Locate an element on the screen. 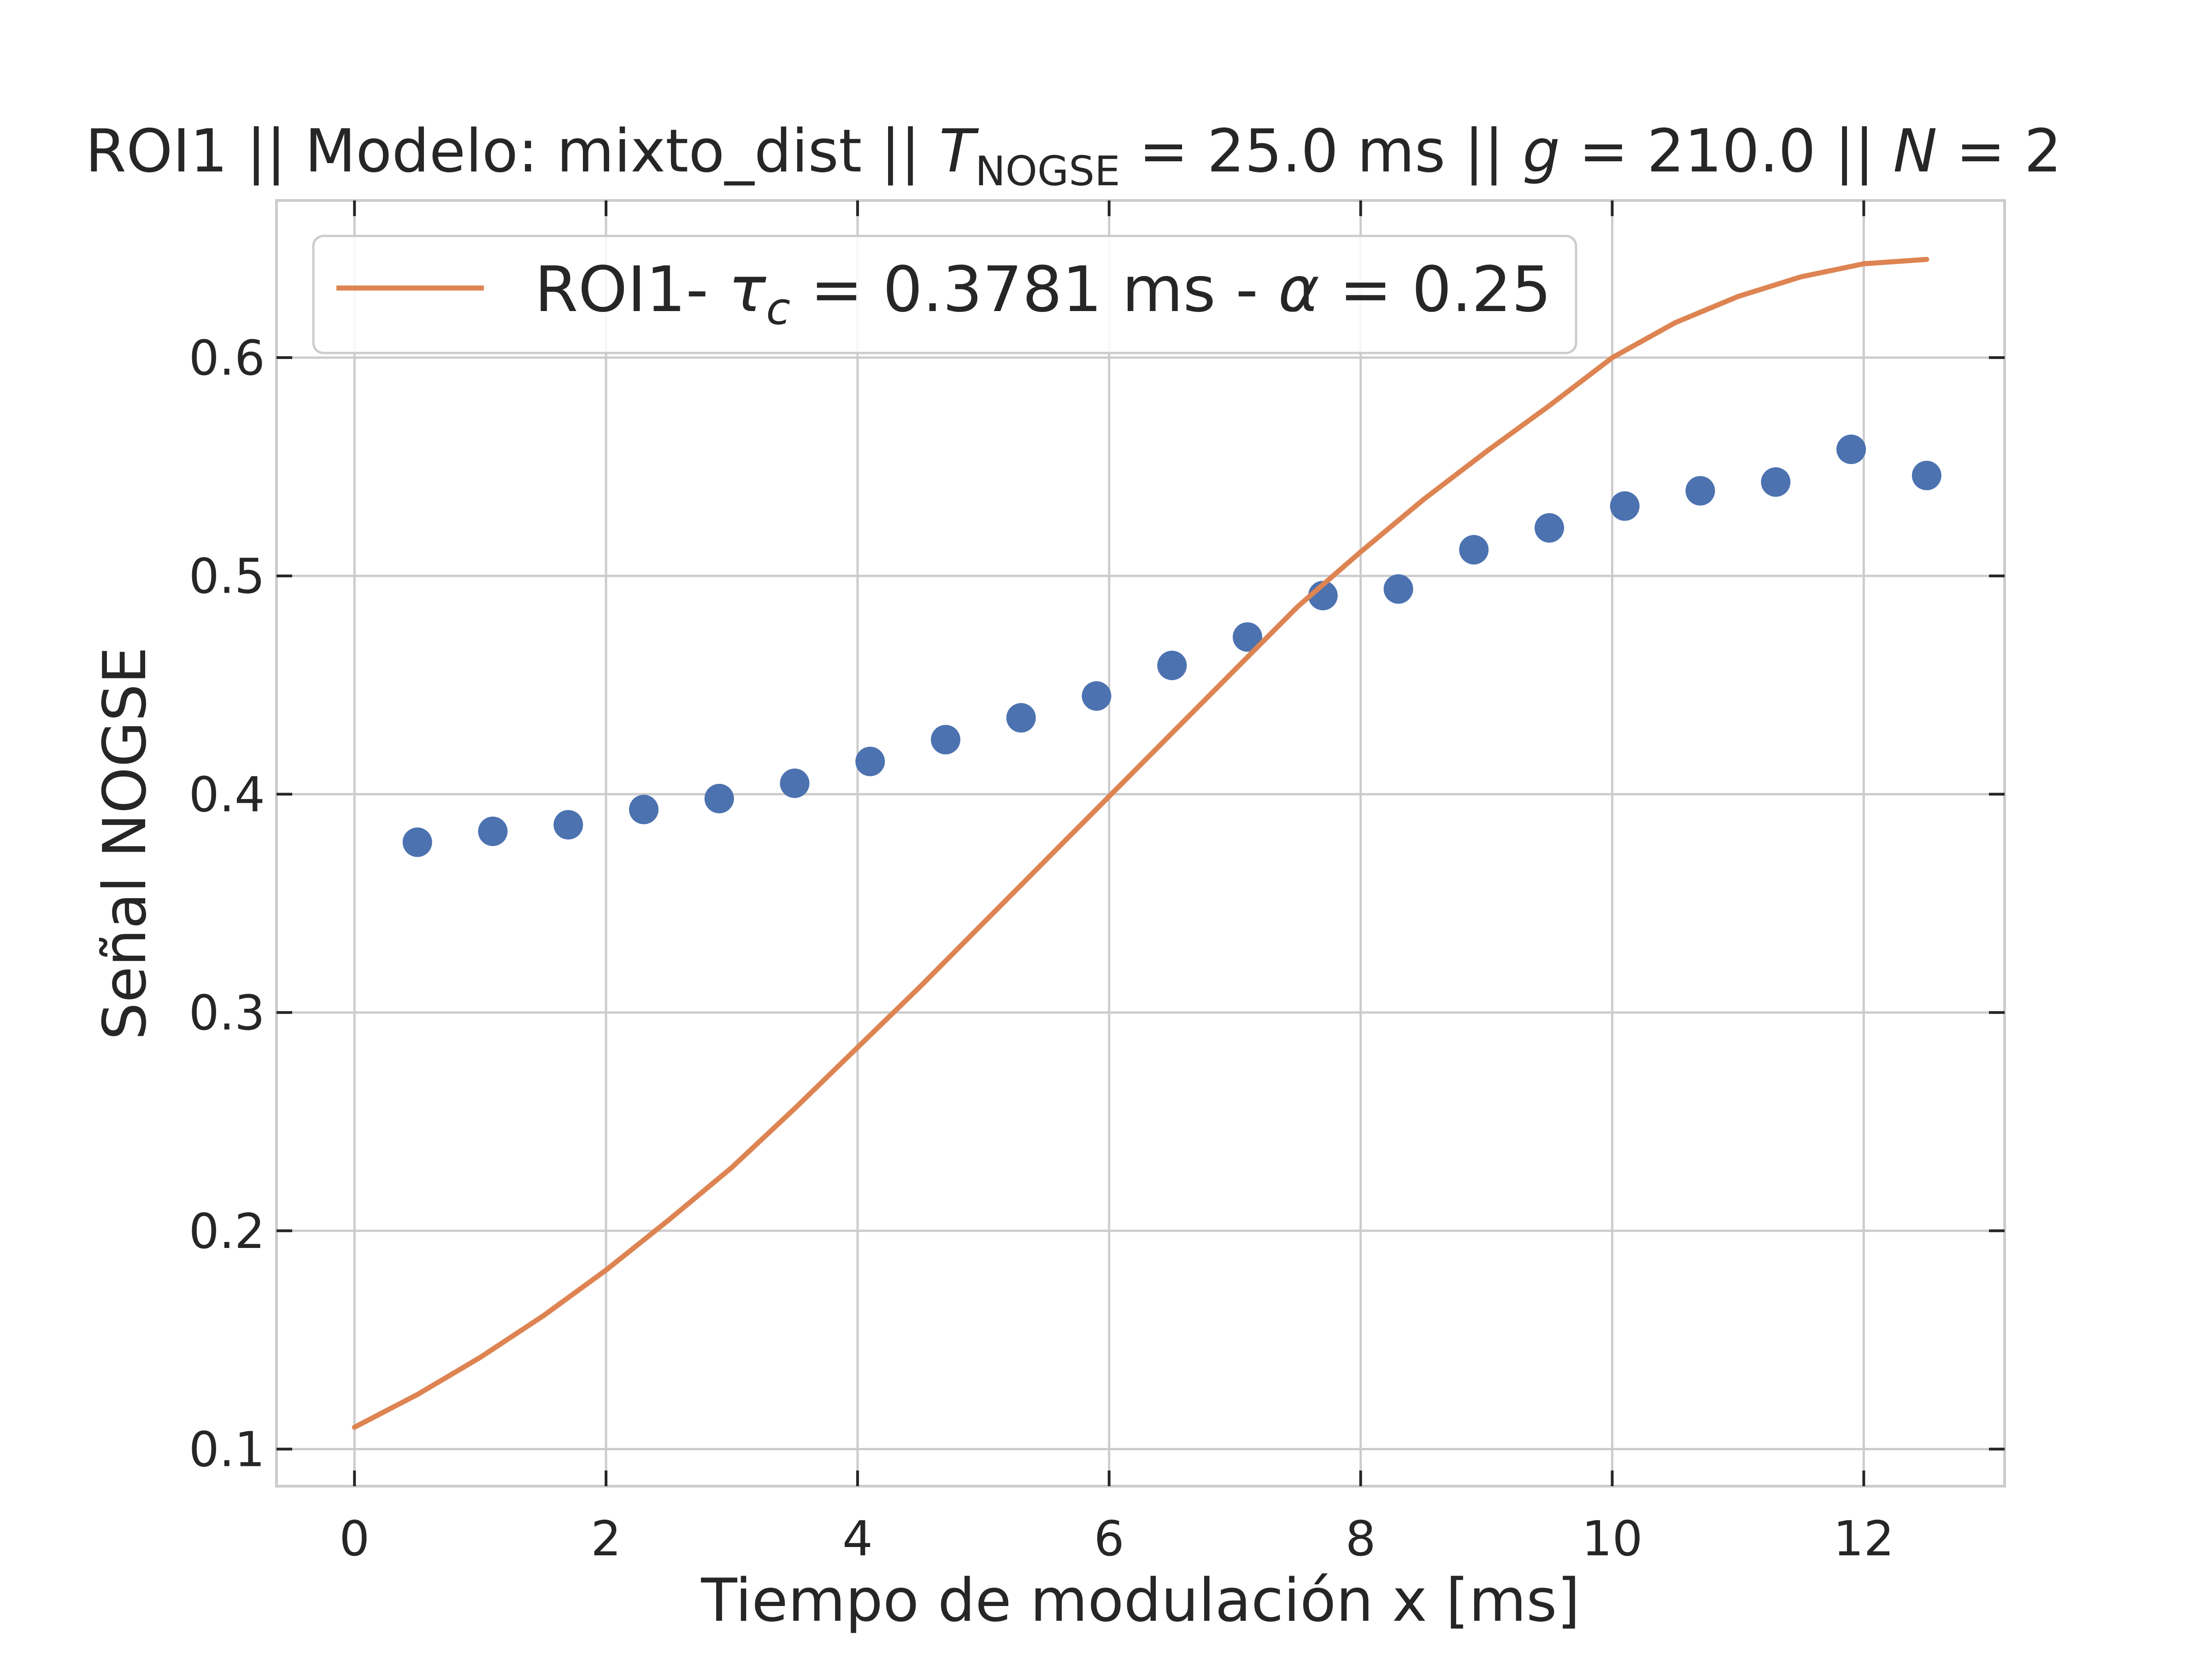 The width and height of the screenshot is (2212, 1659). x-tick-label: 8 is located at coordinates (1361, 1539).